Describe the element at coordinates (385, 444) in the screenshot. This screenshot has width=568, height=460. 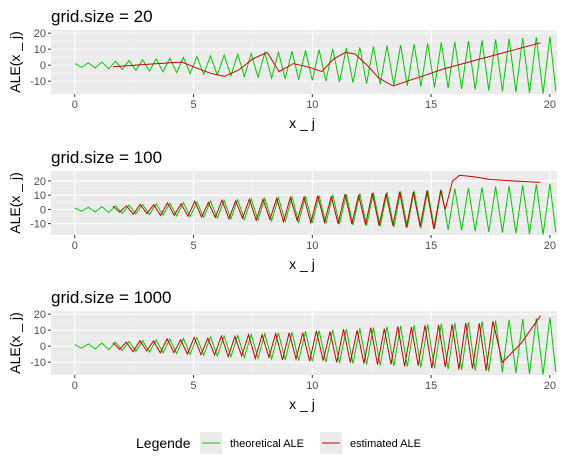
I see `legend-item-label: estimated ALE` at that location.